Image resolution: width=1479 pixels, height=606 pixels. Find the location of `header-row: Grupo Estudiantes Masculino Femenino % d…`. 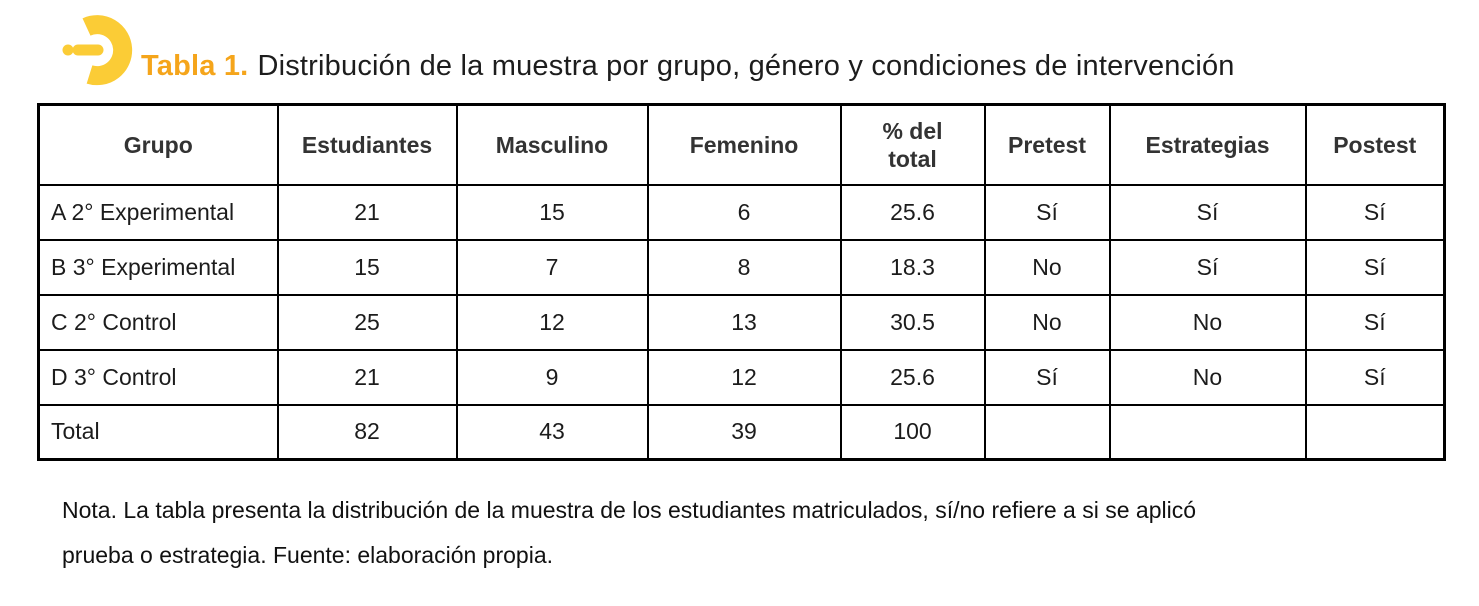

header-row: Grupo Estudiantes Masculino Femenino % d… is located at coordinates (741, 144).